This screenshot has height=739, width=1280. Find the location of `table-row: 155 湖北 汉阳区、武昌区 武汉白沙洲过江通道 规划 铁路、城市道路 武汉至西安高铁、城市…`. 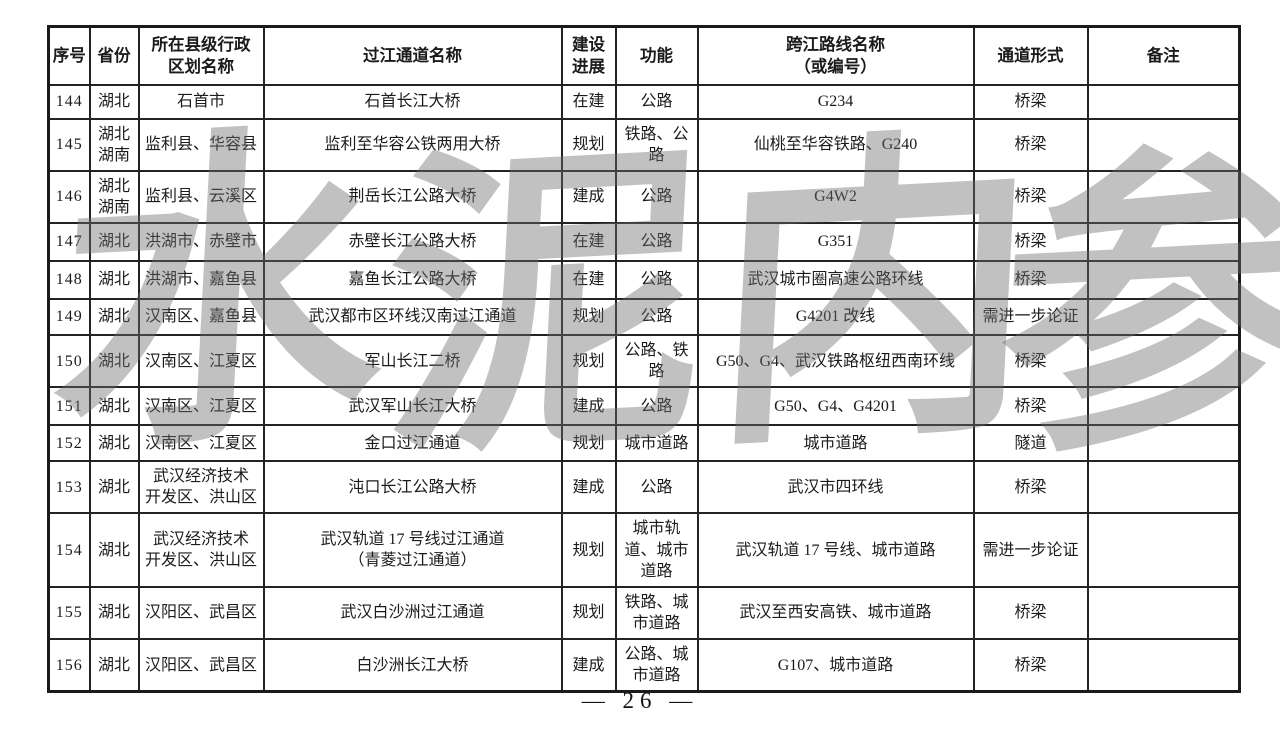

table-row: 155 湖北 汉阳区、武昌区 武汉白沙洲过江通道 规划 铁路、城市道路 武汉至西安高铁、城市… is located at coordinates (644, 612).